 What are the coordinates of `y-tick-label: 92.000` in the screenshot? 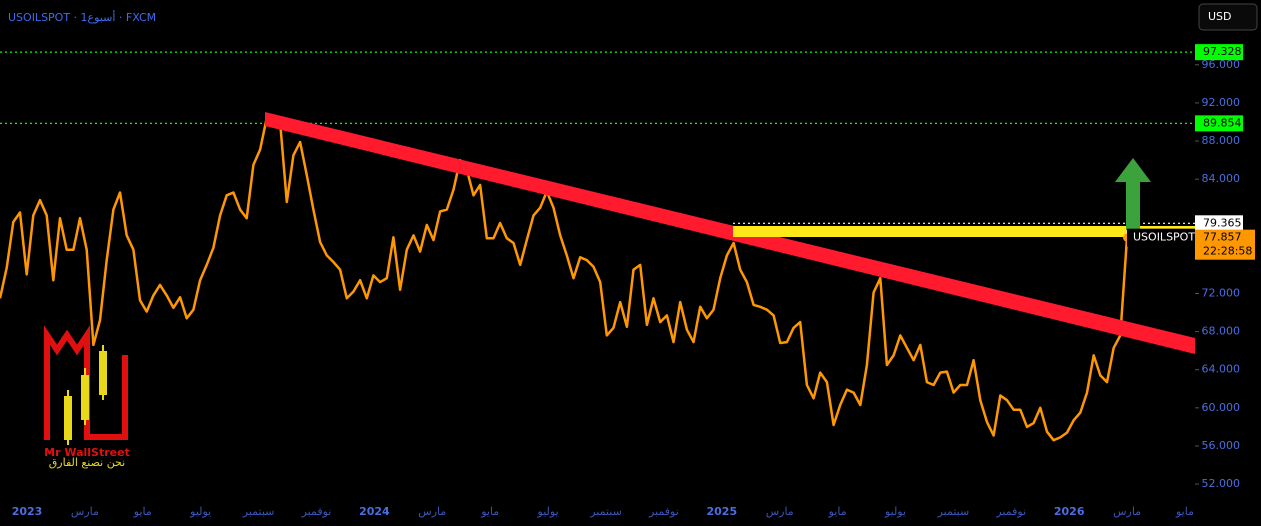 It's located at (1221, 102).